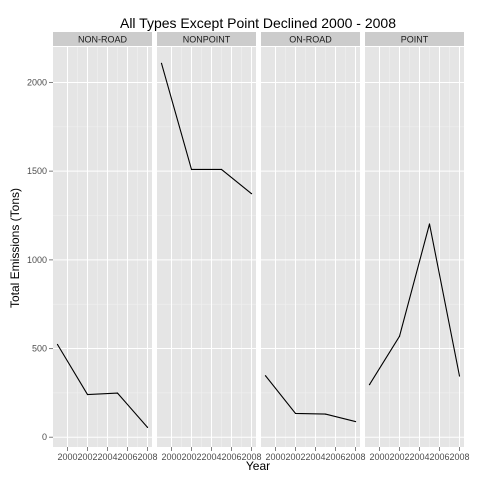 This screenshot has width=480, height=480. Describe the element at coordinates (44, 437) in the screenshot. I see `y-tick-label: 0` at that location.